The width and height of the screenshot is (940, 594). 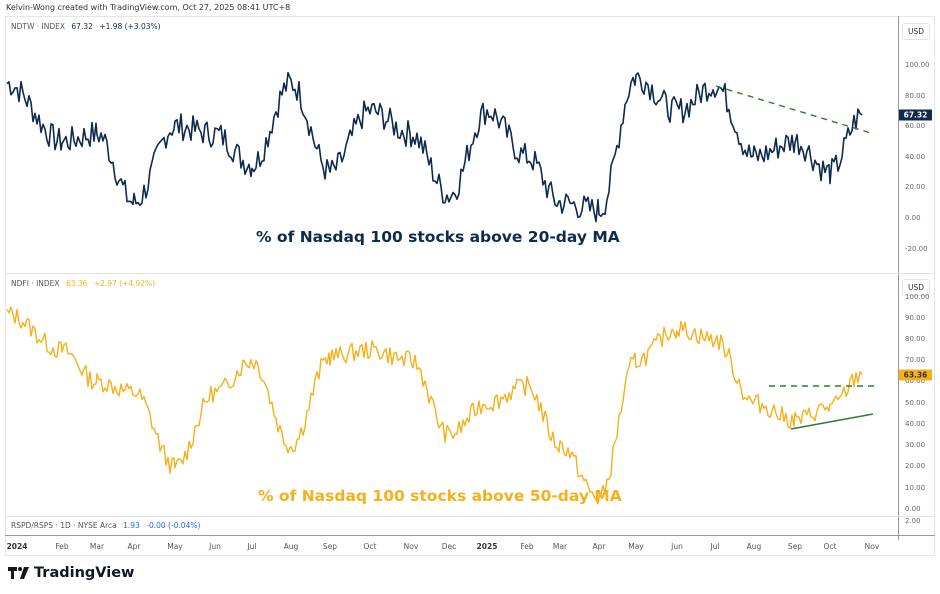 What do you see at coordinates (915, 488) in the screenshot?
I see `bottom-ytick: 10.00` at bounding box center [915, 488].